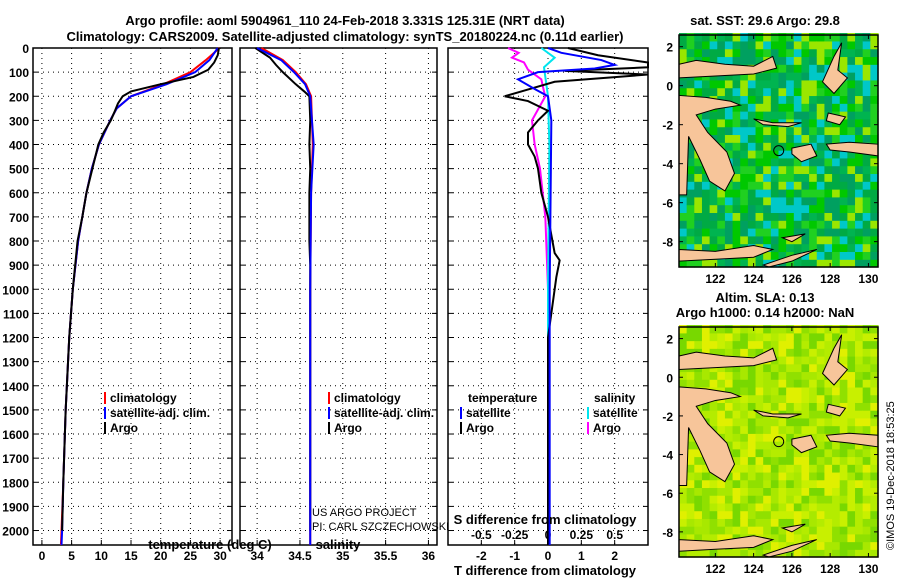  I want to click on sst-map-title: sat. SST: 29.6 Argo: 29.8, so click(765, 20).